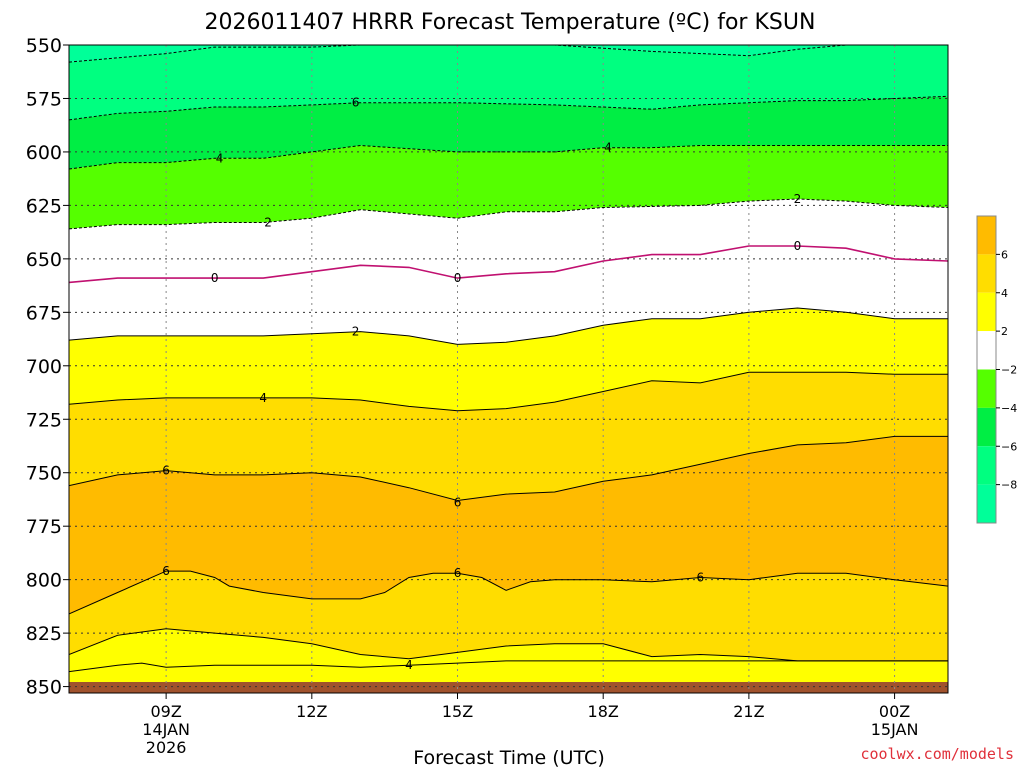  I want to click on colorbar-label: −4, so click(1009, 408).